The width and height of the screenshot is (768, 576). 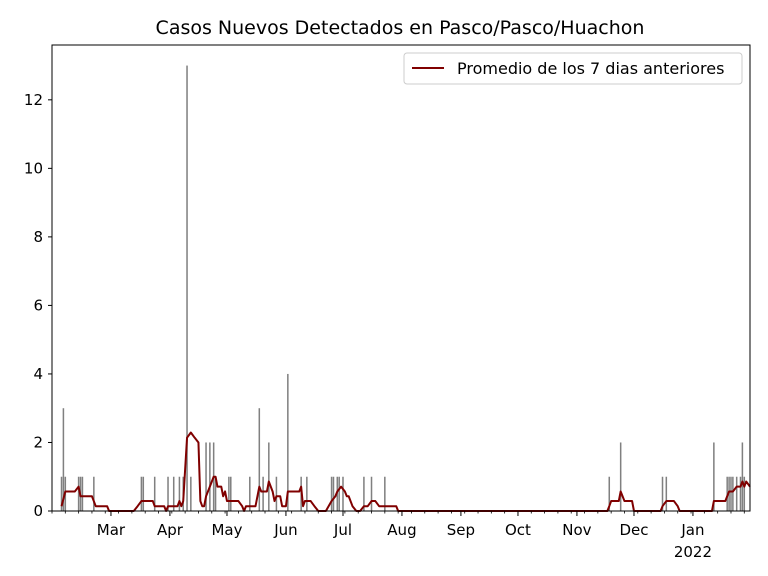 I want to click on y-tick-label: 12, so click(x=33, y=100).